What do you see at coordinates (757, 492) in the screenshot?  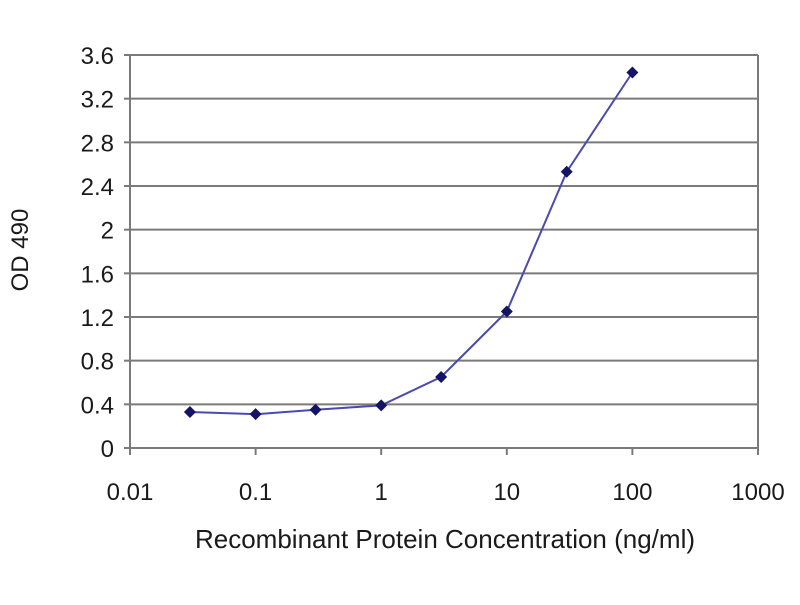 I see `x-tick-label: 1000` at bounding box center [757, 492].